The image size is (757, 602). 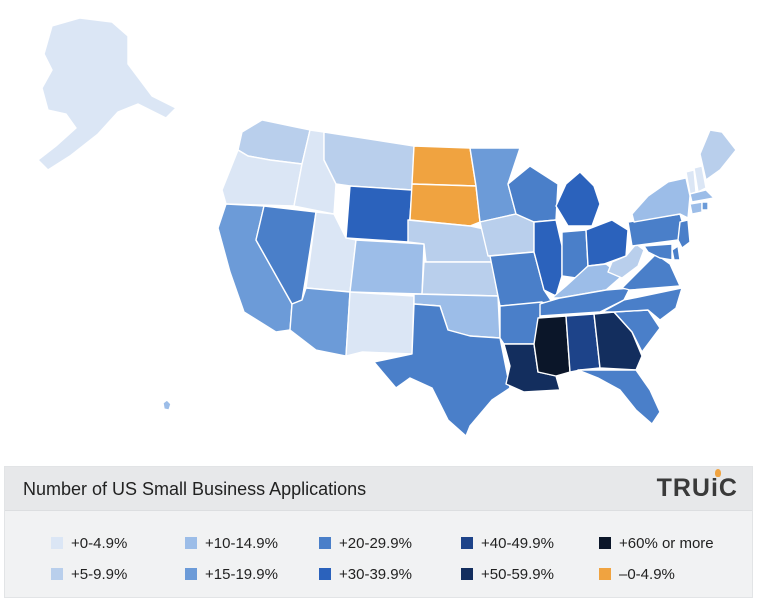 I want to click on state-me, so click(x=718, y=155).